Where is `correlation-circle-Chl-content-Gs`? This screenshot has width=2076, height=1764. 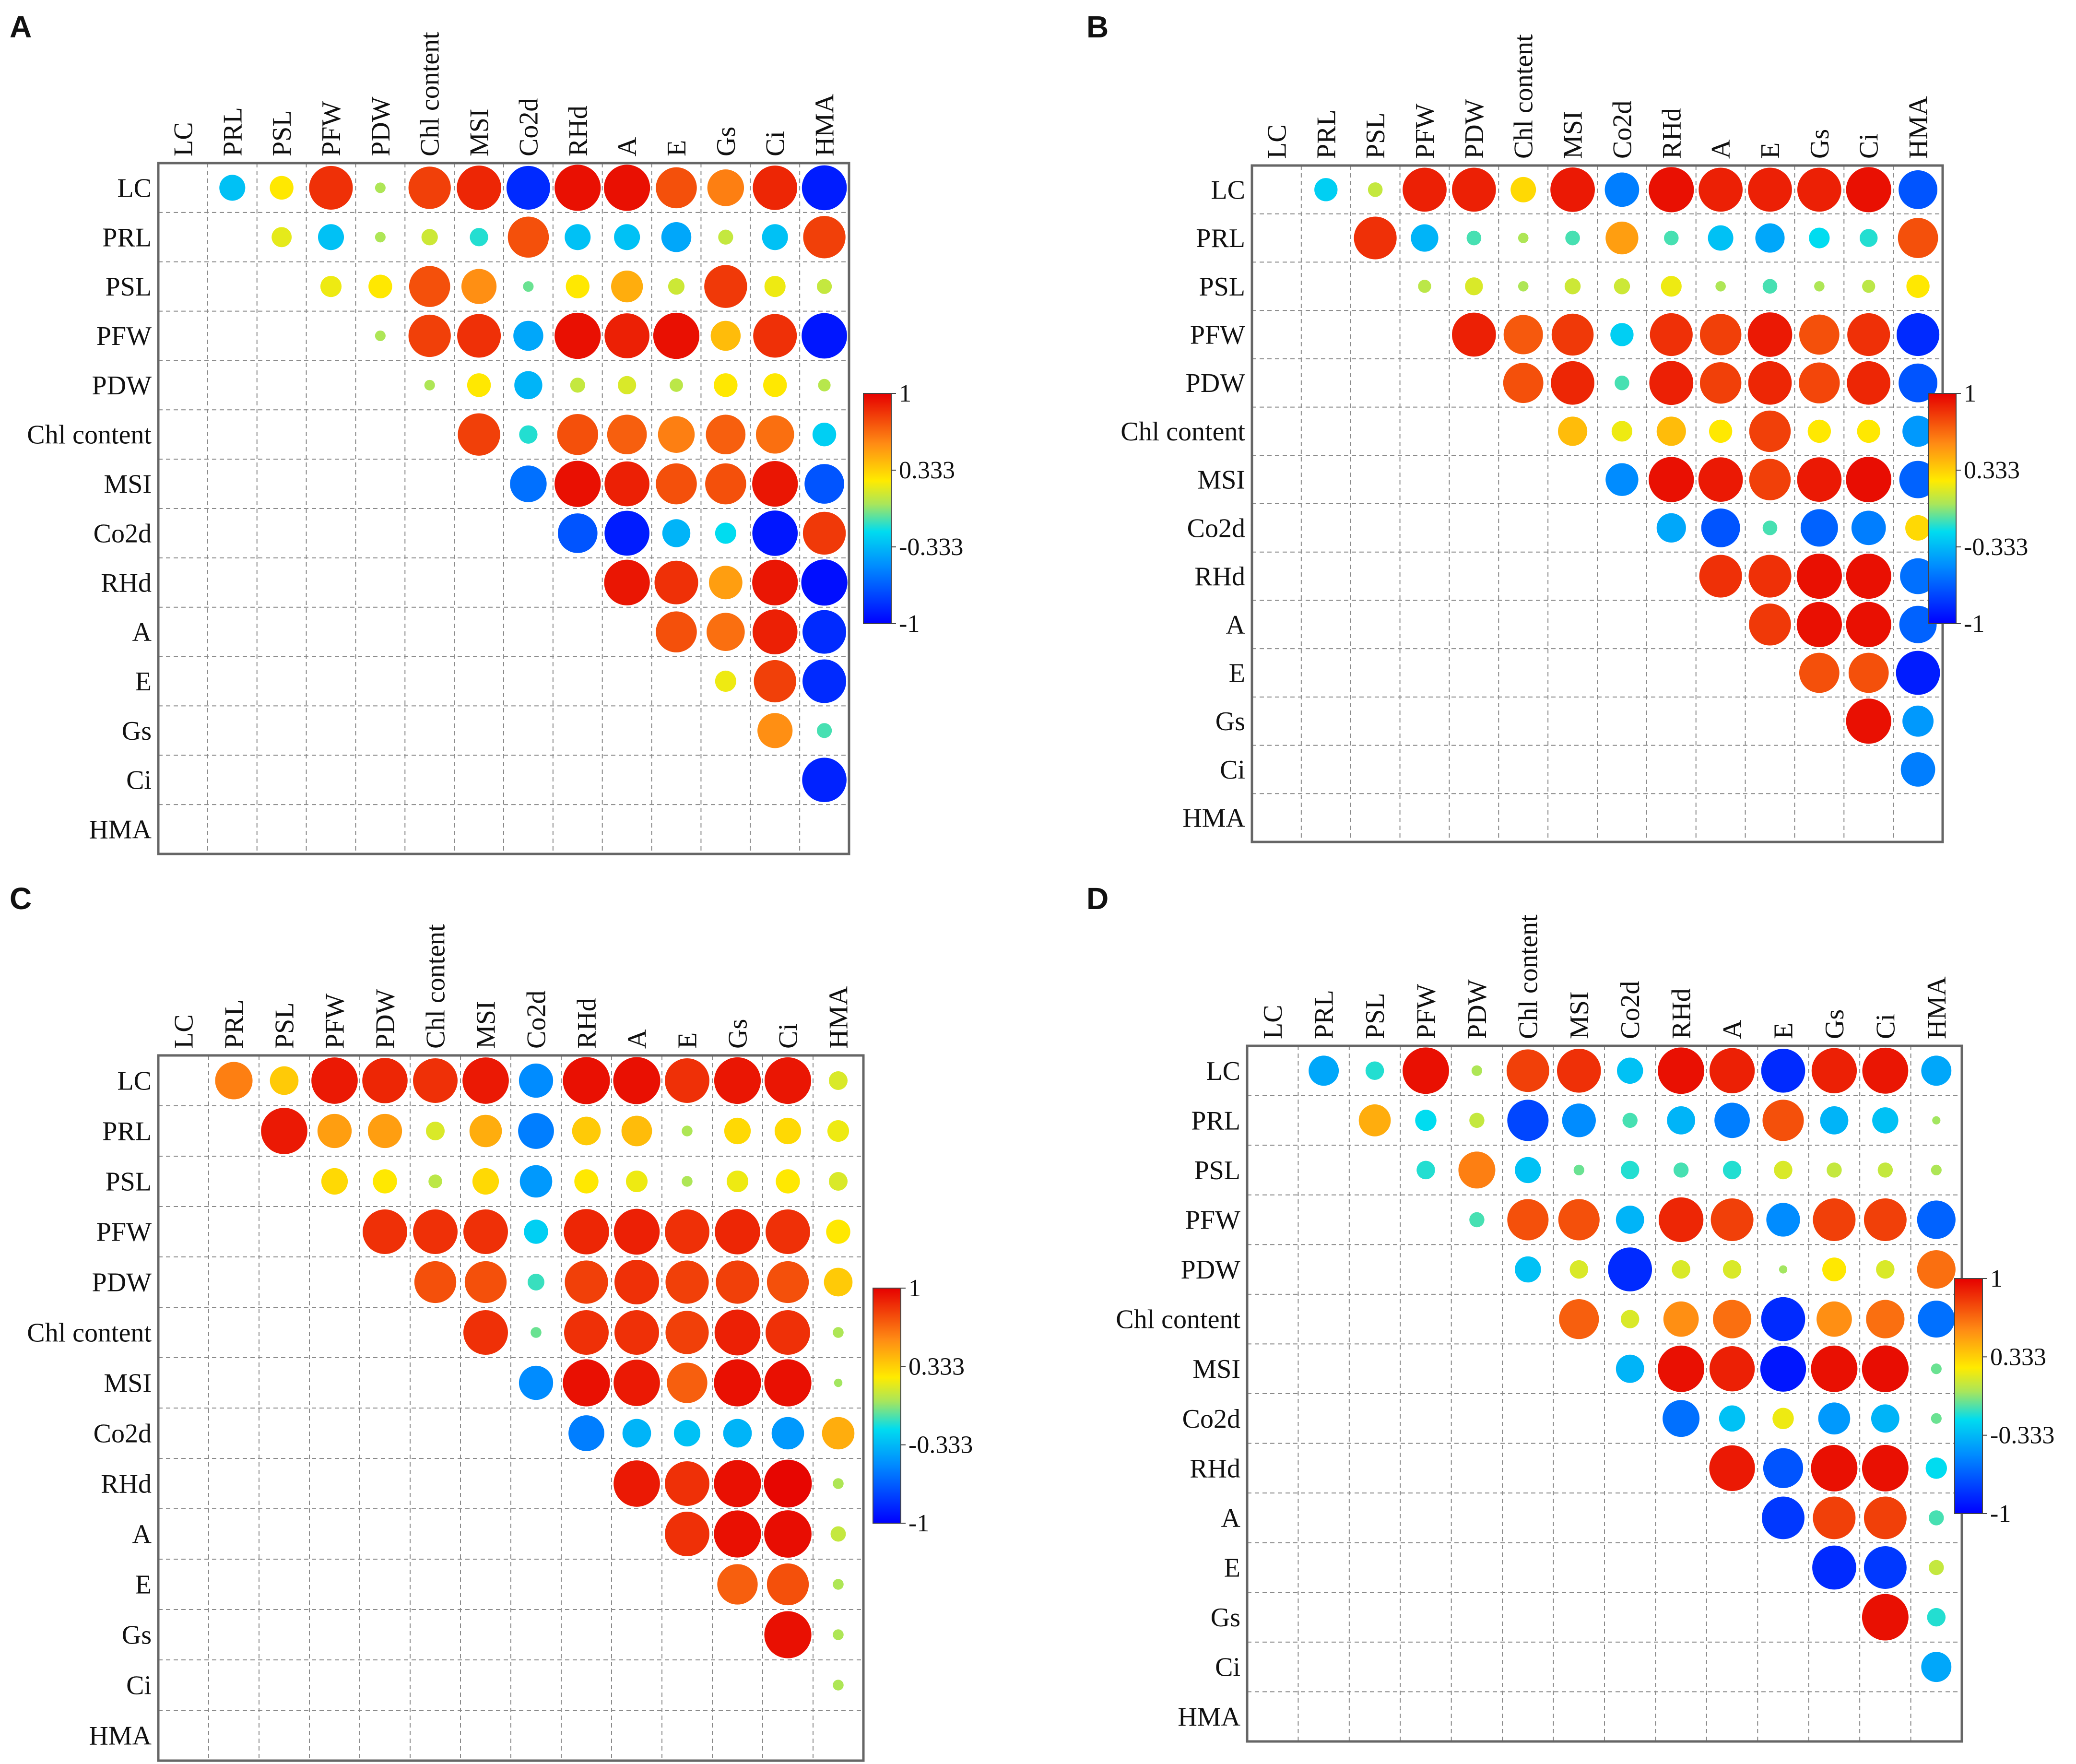
correlation-circle-Chl-content-Gs is located at coordinates (737, 1332).